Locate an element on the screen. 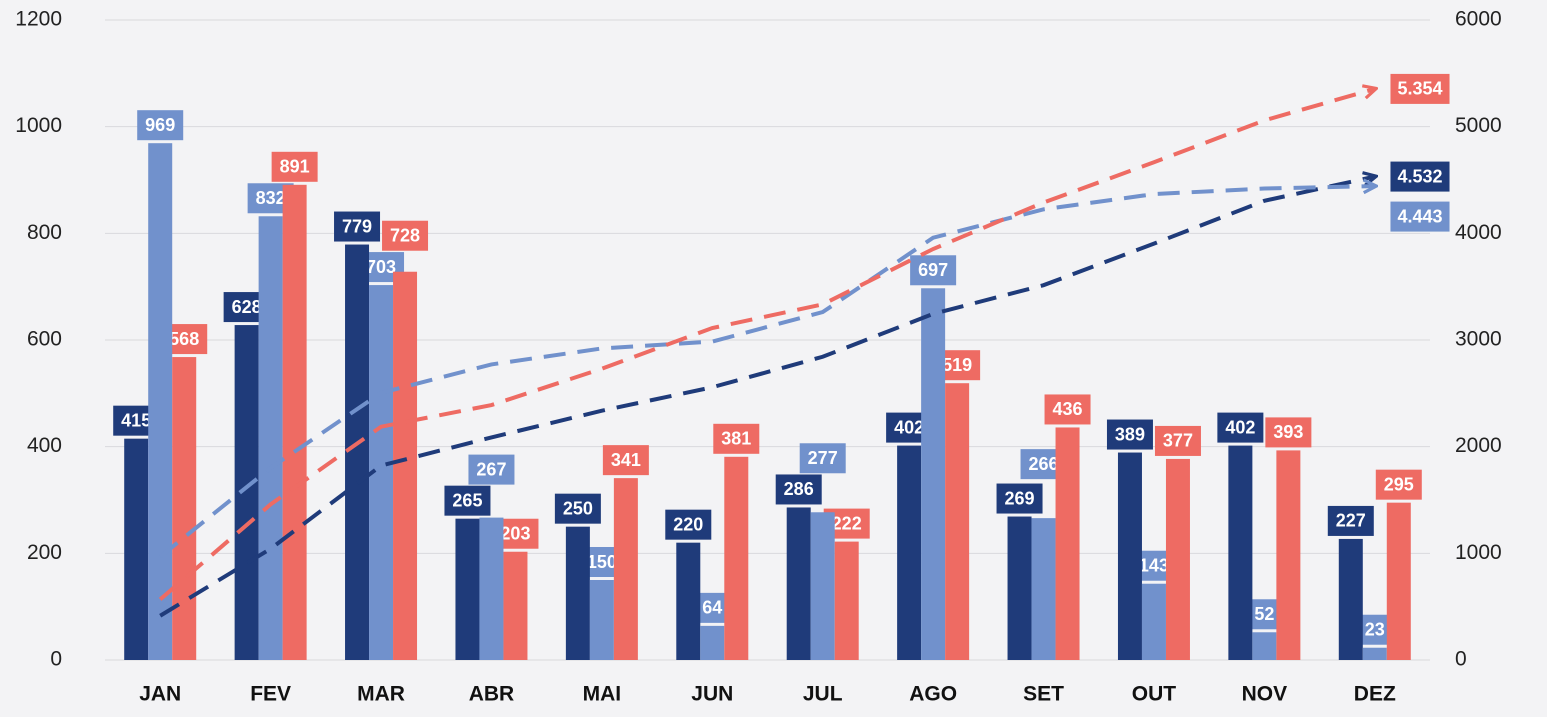  x-tick-label: MAR is located at coordinates (381, 694).